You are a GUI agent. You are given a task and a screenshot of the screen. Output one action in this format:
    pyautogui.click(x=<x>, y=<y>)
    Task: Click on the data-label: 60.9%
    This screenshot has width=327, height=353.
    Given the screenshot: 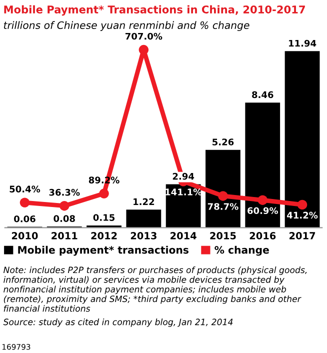 What is the action you would take?
    pyautogui.click(x=263, y=210)
    